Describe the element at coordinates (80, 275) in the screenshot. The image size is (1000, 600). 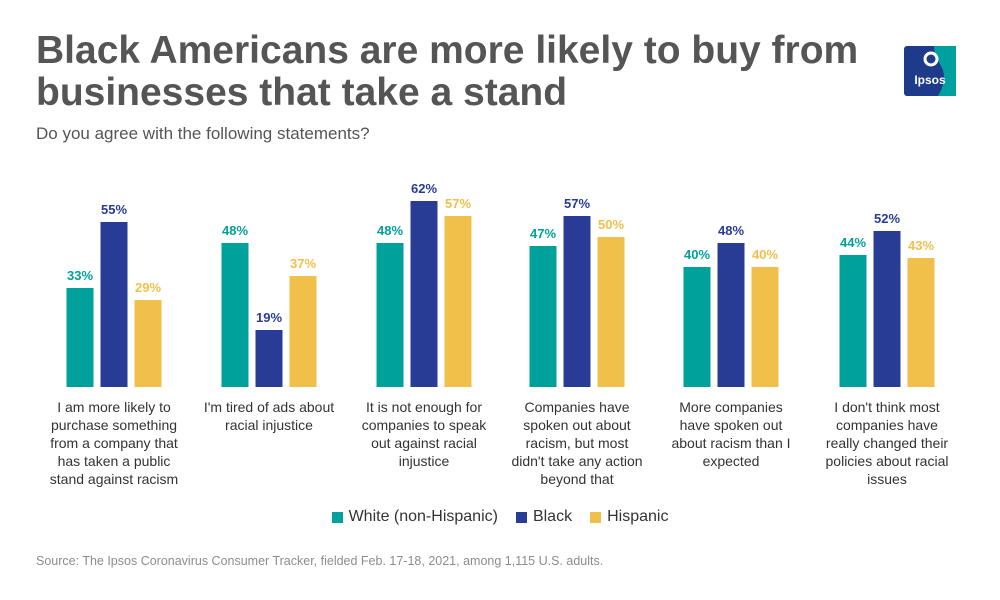
I see `data-label-white-1: 33%` at that location.